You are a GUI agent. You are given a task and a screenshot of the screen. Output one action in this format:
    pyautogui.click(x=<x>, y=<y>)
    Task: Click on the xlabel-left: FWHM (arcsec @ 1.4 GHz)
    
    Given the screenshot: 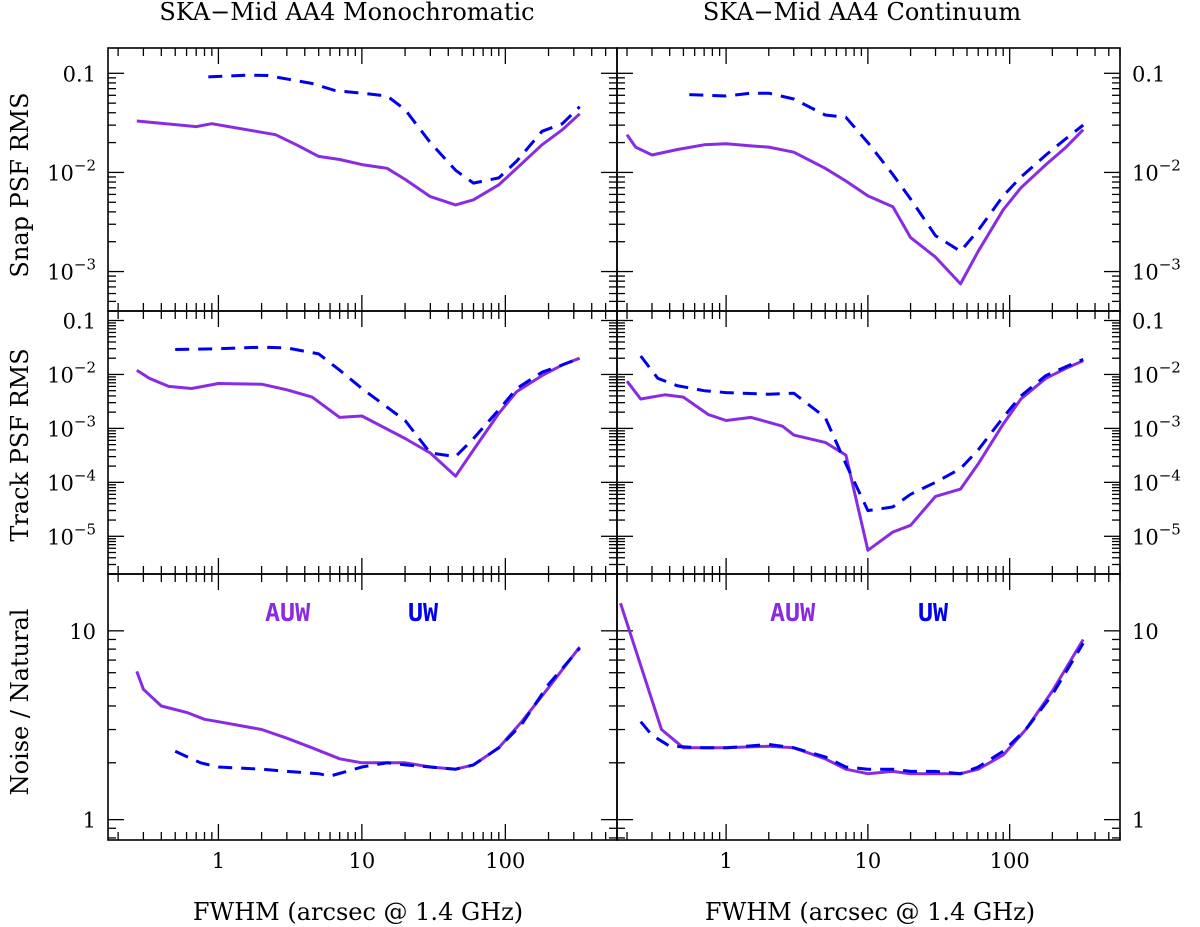 What is the action you would take?
    pyautogui.click(x=358, y=912)
    